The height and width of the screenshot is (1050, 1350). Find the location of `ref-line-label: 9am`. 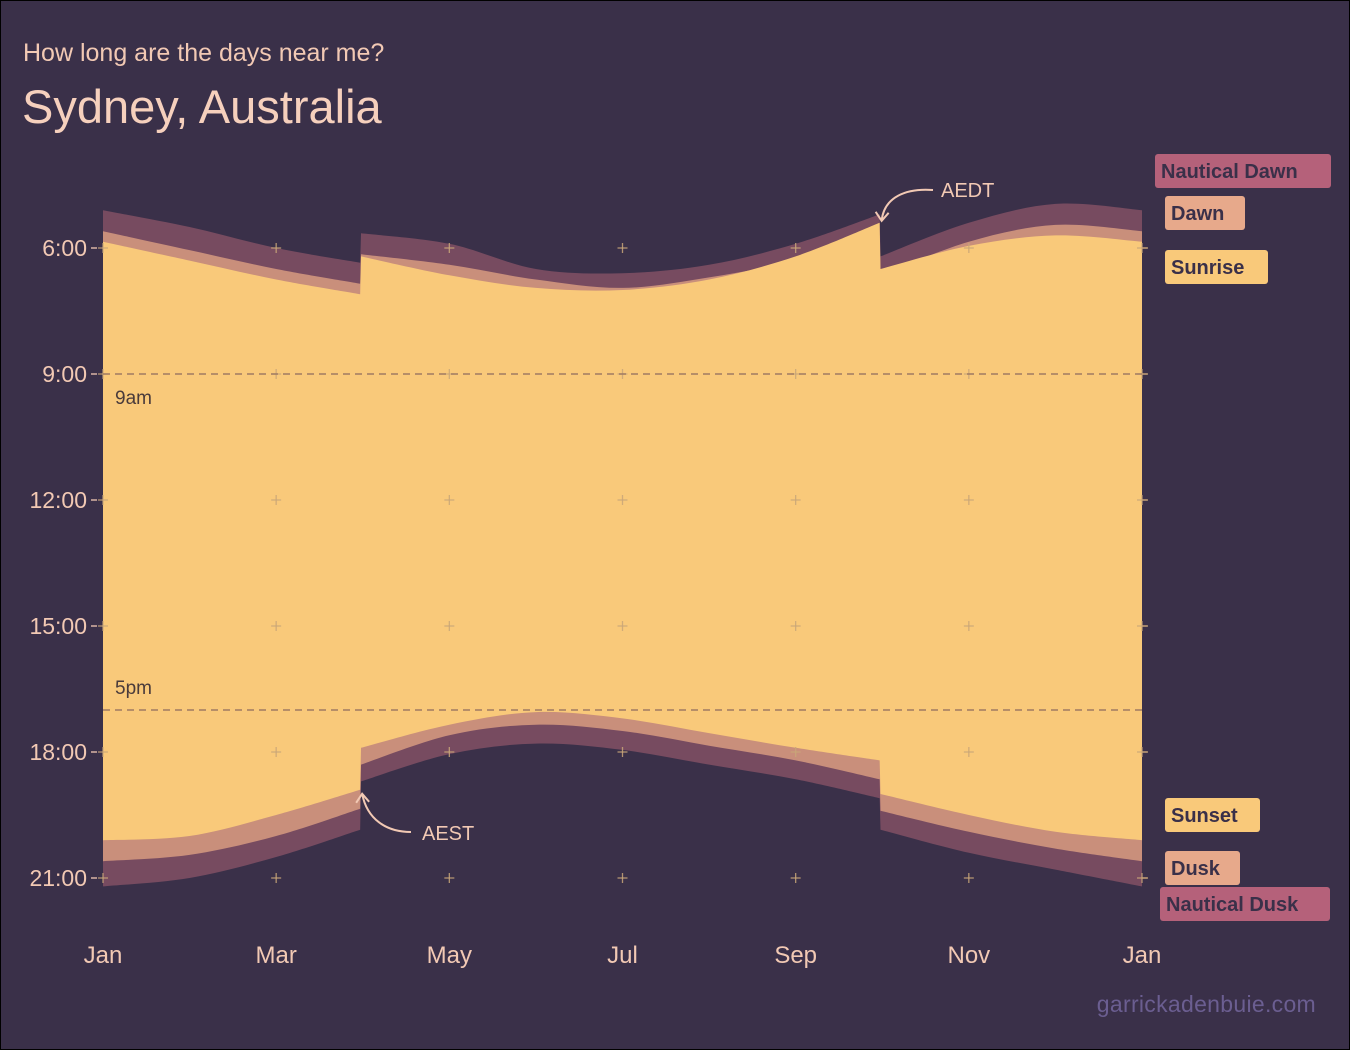

ref-line-label: 9am is located at coordinates (133, 398).